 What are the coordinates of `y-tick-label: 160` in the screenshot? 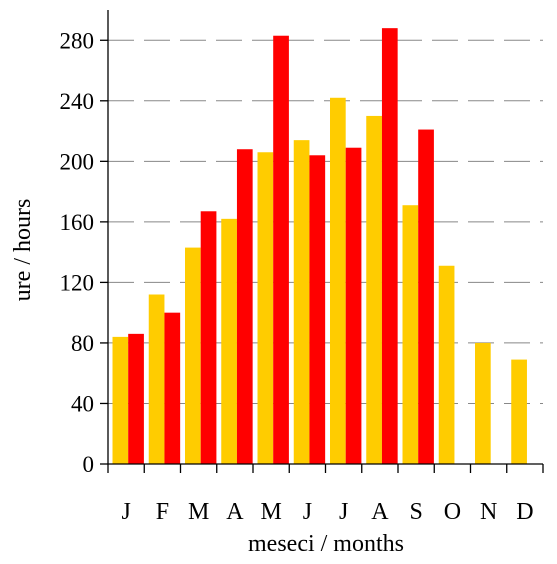 It's located at (77, 222).